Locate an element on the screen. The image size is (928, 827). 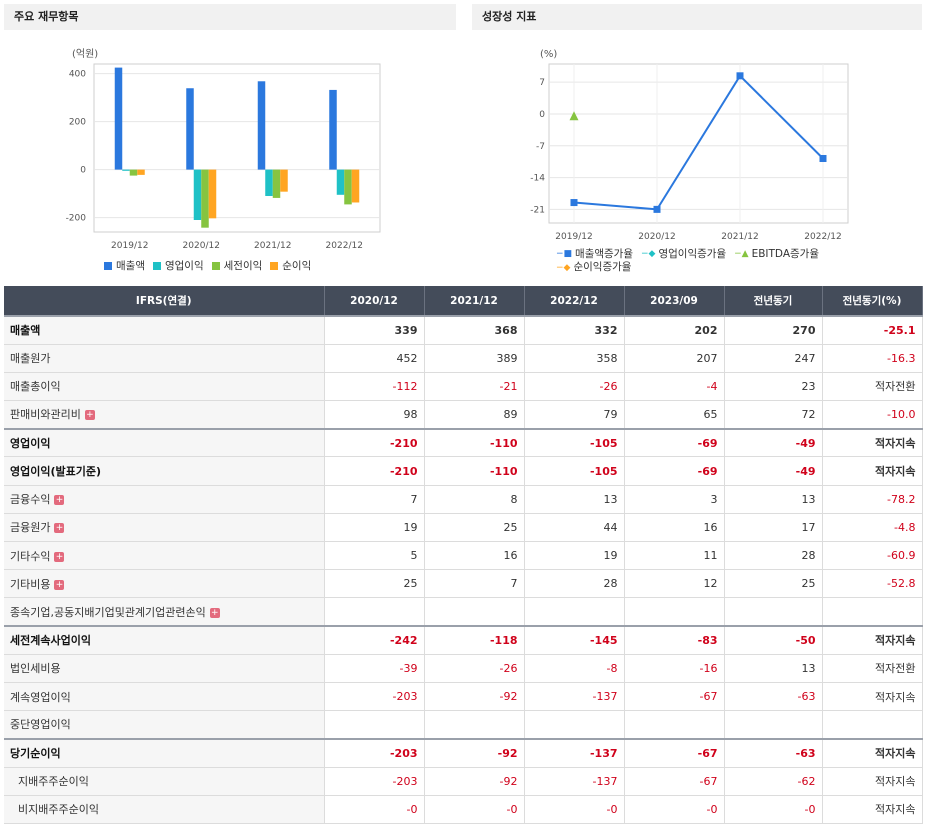
legend-label: 세전이익 is located at coordinates (243, 266).